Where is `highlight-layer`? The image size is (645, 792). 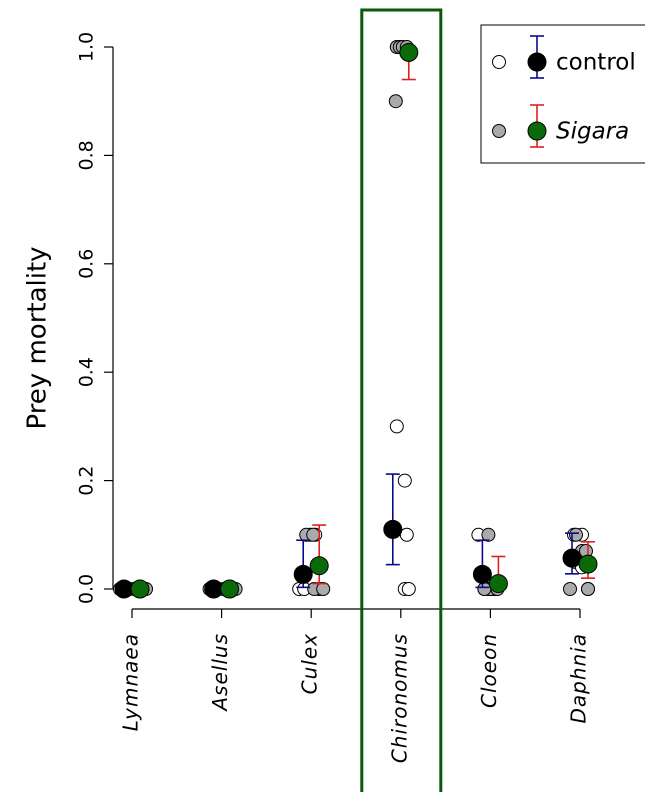 highlight-layer is located at coordinates (401, 400).